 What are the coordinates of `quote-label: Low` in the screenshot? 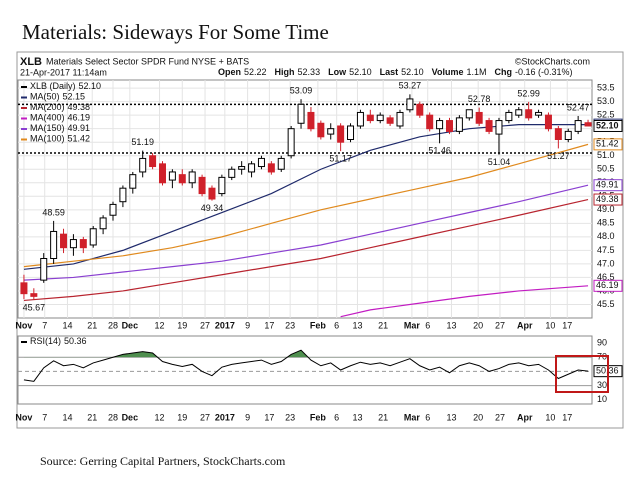 It's located at (337, 72).